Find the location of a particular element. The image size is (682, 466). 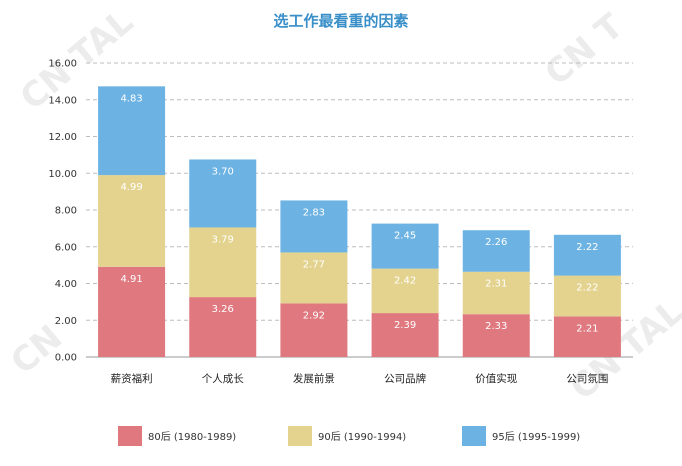

x-axis-categories: 薪资福利 个人成长 发展前景 公司品牌 价值实现 公司氛围 is located at coordinates (360, 378).